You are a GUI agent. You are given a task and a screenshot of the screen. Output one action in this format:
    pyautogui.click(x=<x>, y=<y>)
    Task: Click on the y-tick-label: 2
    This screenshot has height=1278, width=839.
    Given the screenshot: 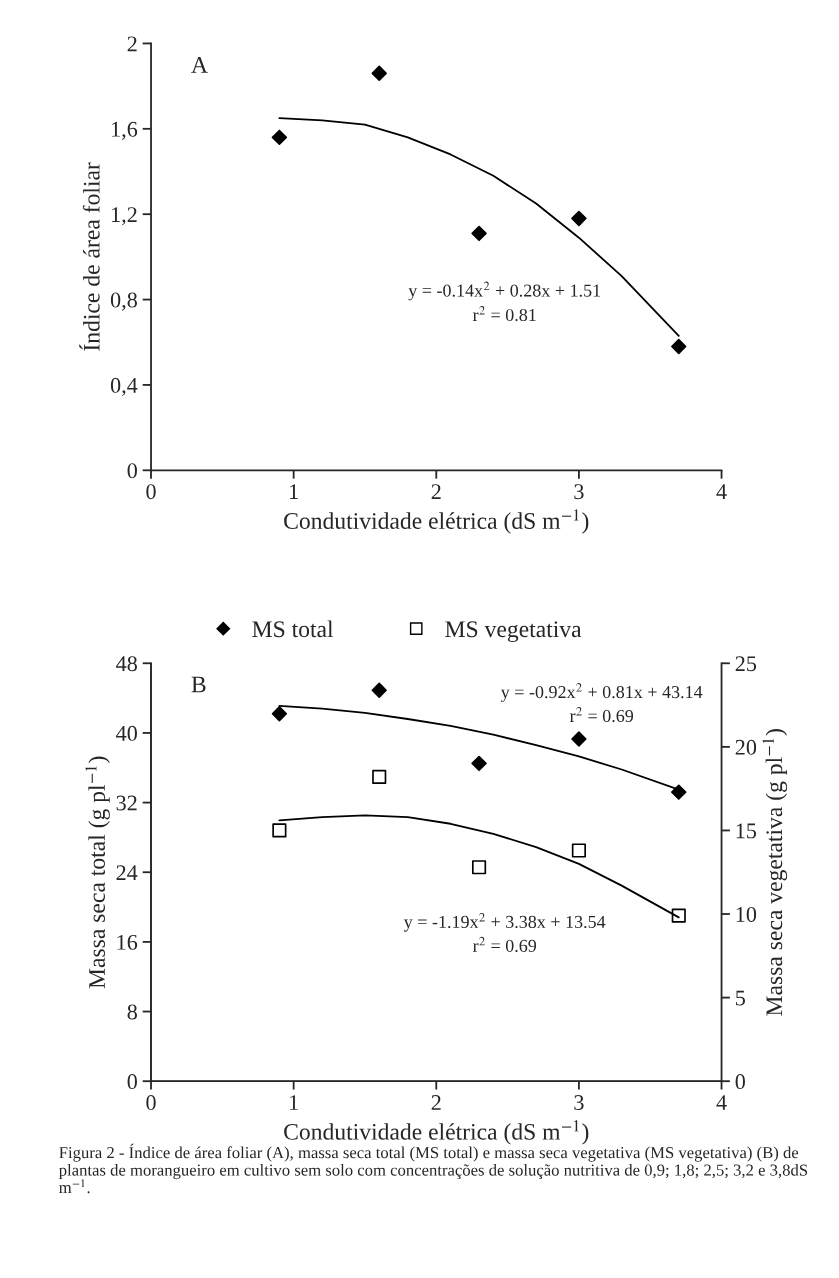 What is the action you would take?
    pyautogui.click(x=132, y=44)
    